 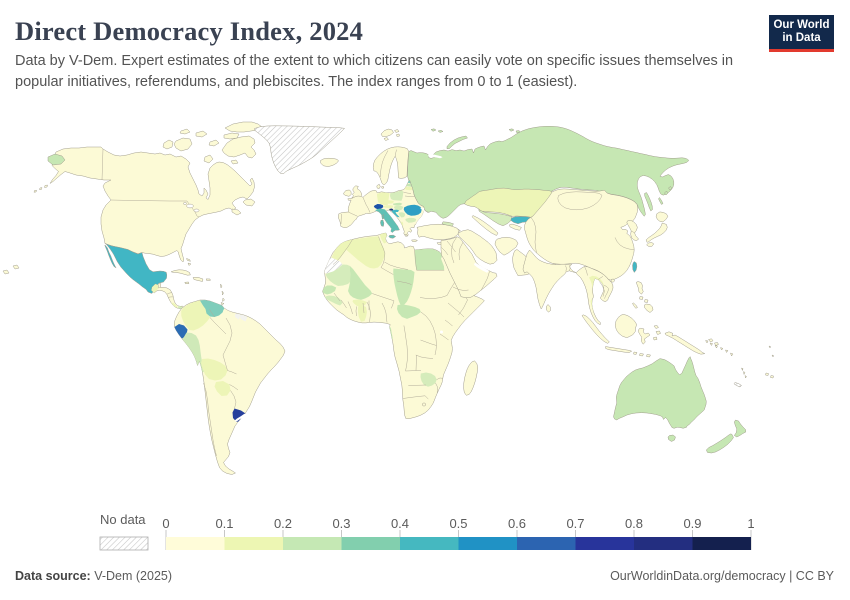 What do you see at coordinates (692, 523) in the screenshot?
I see `svg-text: 0.9` at bounding box center [692, 523].